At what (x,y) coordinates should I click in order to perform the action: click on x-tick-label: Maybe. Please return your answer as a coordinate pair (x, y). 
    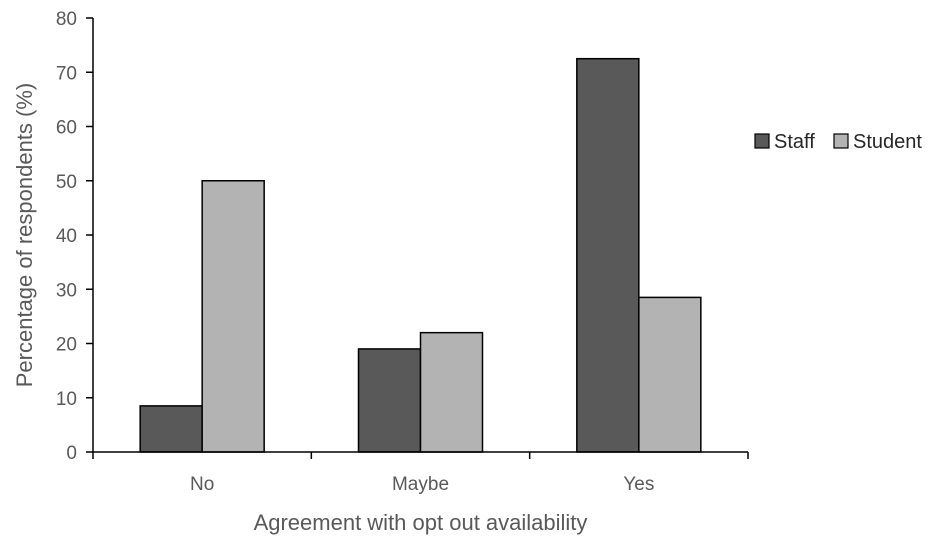
    Looking at the image, I should click on (420, 484).